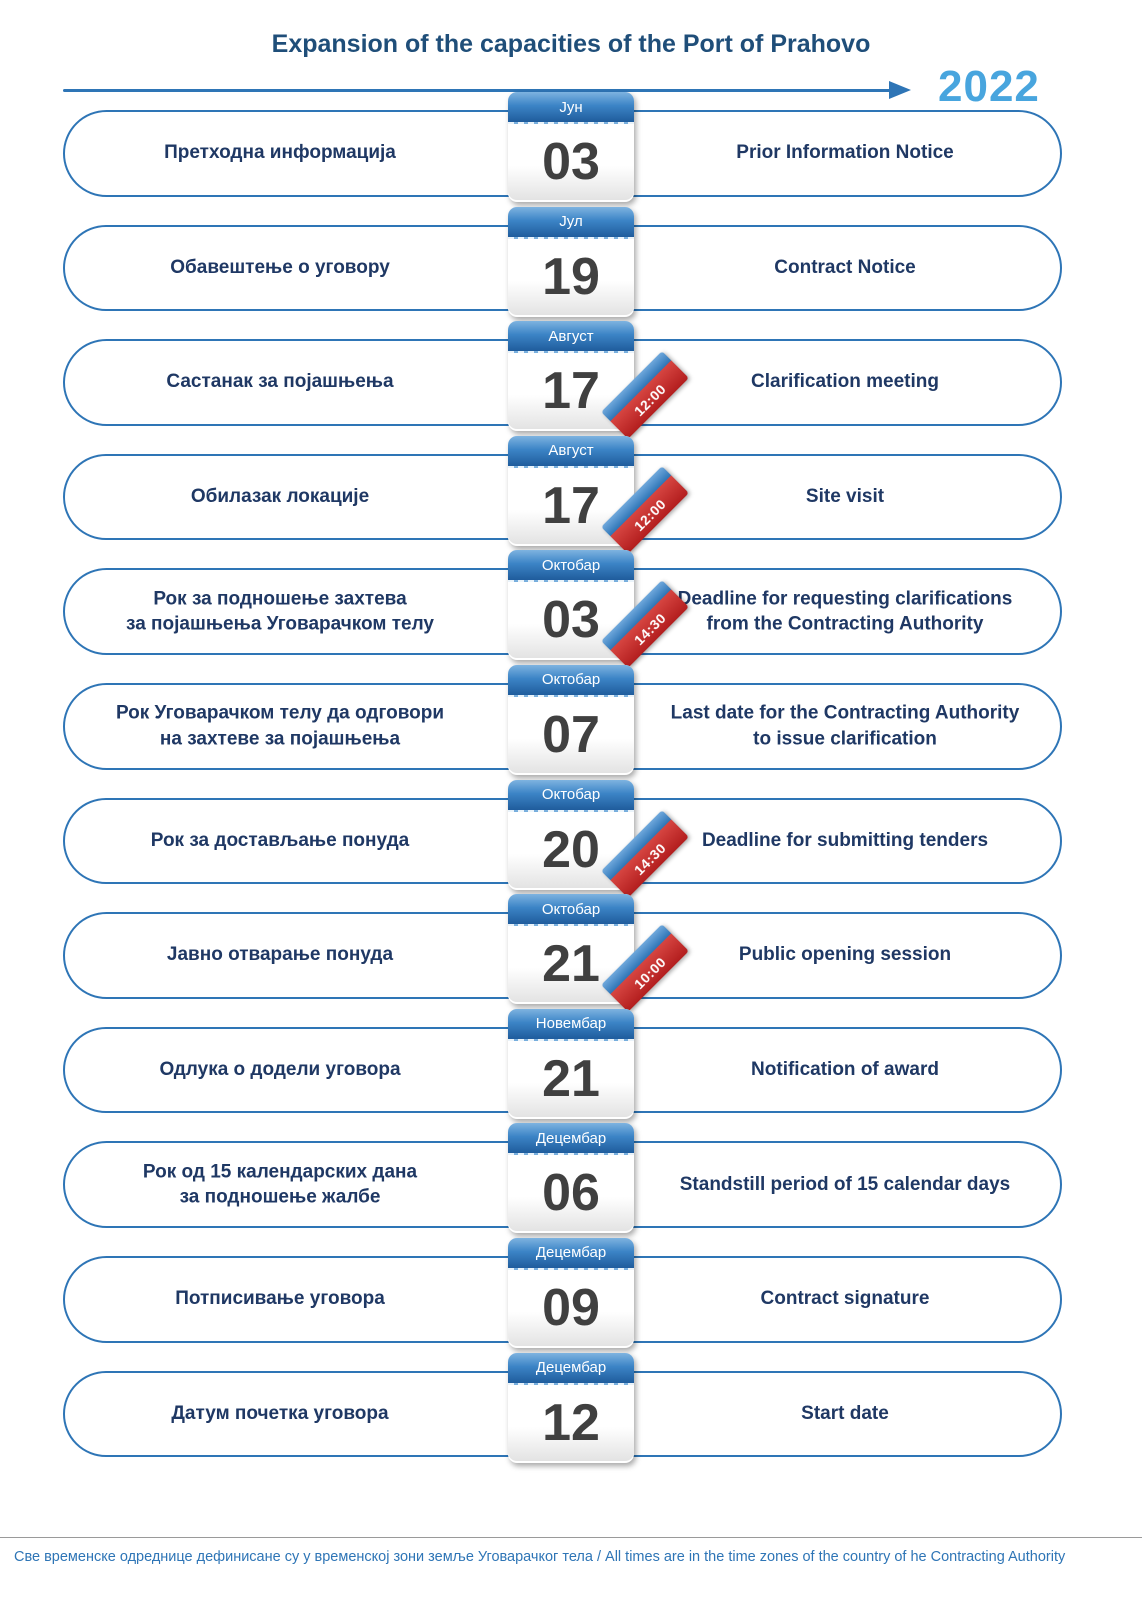  What do you see at coordinates (571, 1193) in the screenshot?
I see `calendar-day-number: 06` at bounding box center [571, 1193].